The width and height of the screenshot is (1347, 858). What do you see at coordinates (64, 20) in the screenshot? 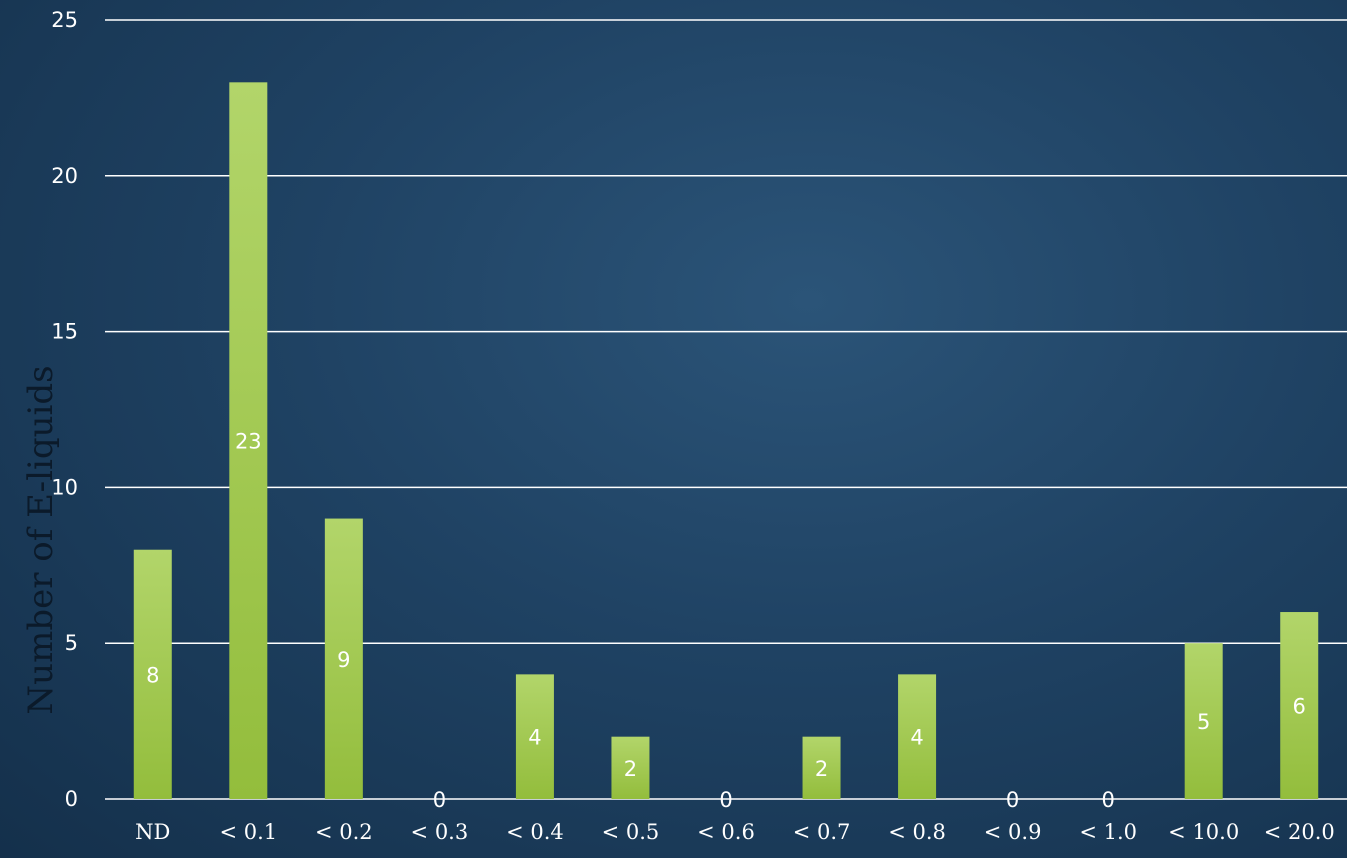
I see `y-tick-label: 25` at bounding box center [64, 20].